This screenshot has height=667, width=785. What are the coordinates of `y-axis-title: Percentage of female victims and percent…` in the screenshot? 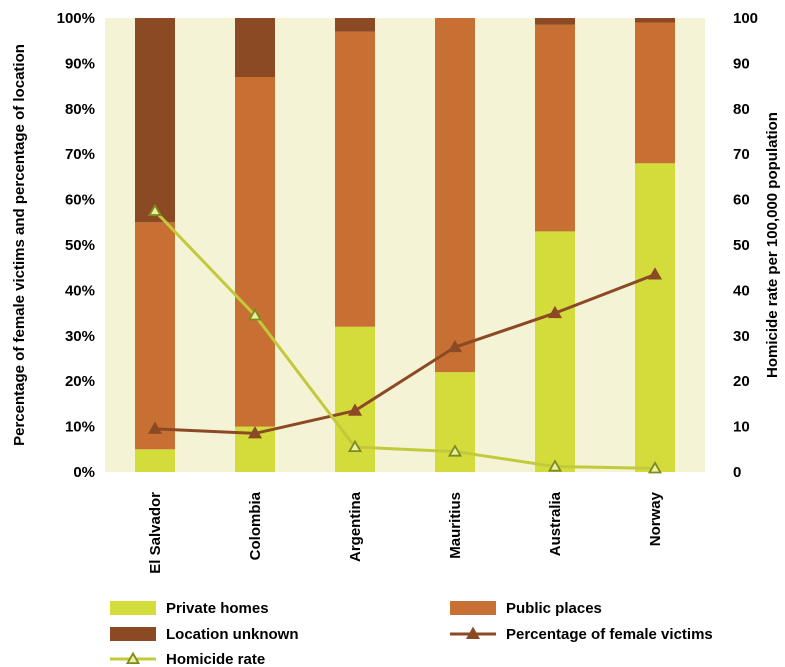 It's located at (19, 245).